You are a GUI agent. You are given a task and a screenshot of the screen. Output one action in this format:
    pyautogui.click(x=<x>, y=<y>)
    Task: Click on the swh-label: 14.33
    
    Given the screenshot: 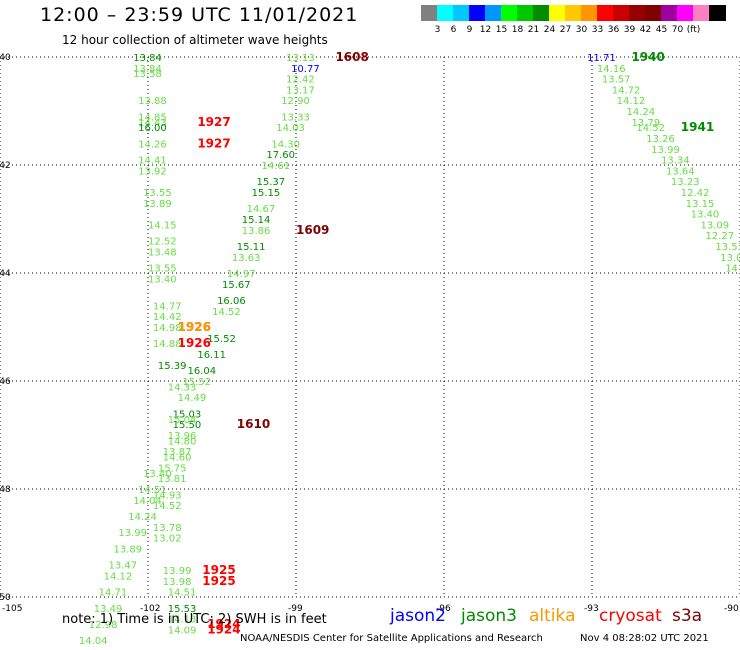 What is the action you would take?
    pyautogui.click(x=182, y=387)
    